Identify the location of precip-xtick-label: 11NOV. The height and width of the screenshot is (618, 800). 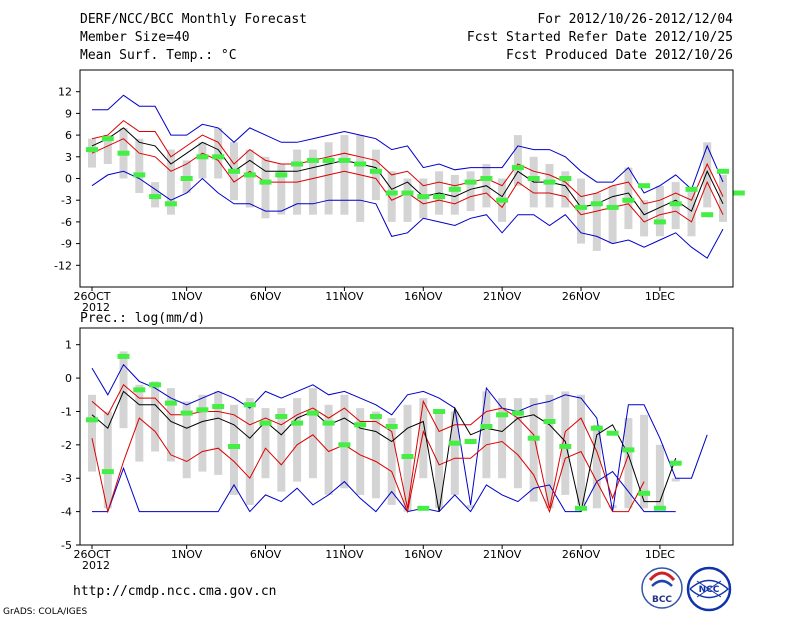
(344, 554).